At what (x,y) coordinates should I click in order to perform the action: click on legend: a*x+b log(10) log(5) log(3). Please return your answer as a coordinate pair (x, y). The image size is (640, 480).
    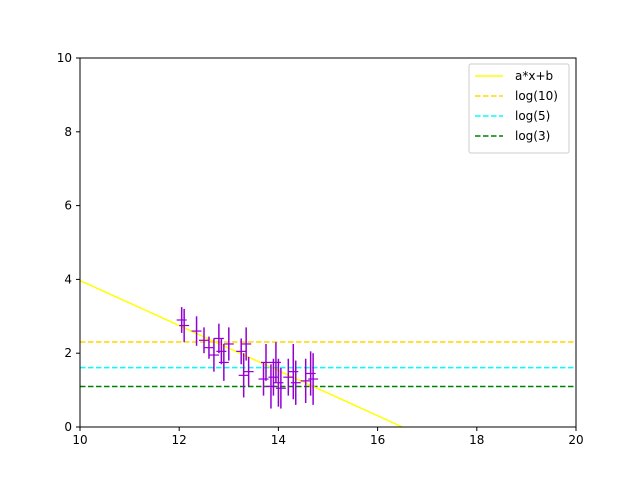
    Looking at the image, I should click on (519, 108).